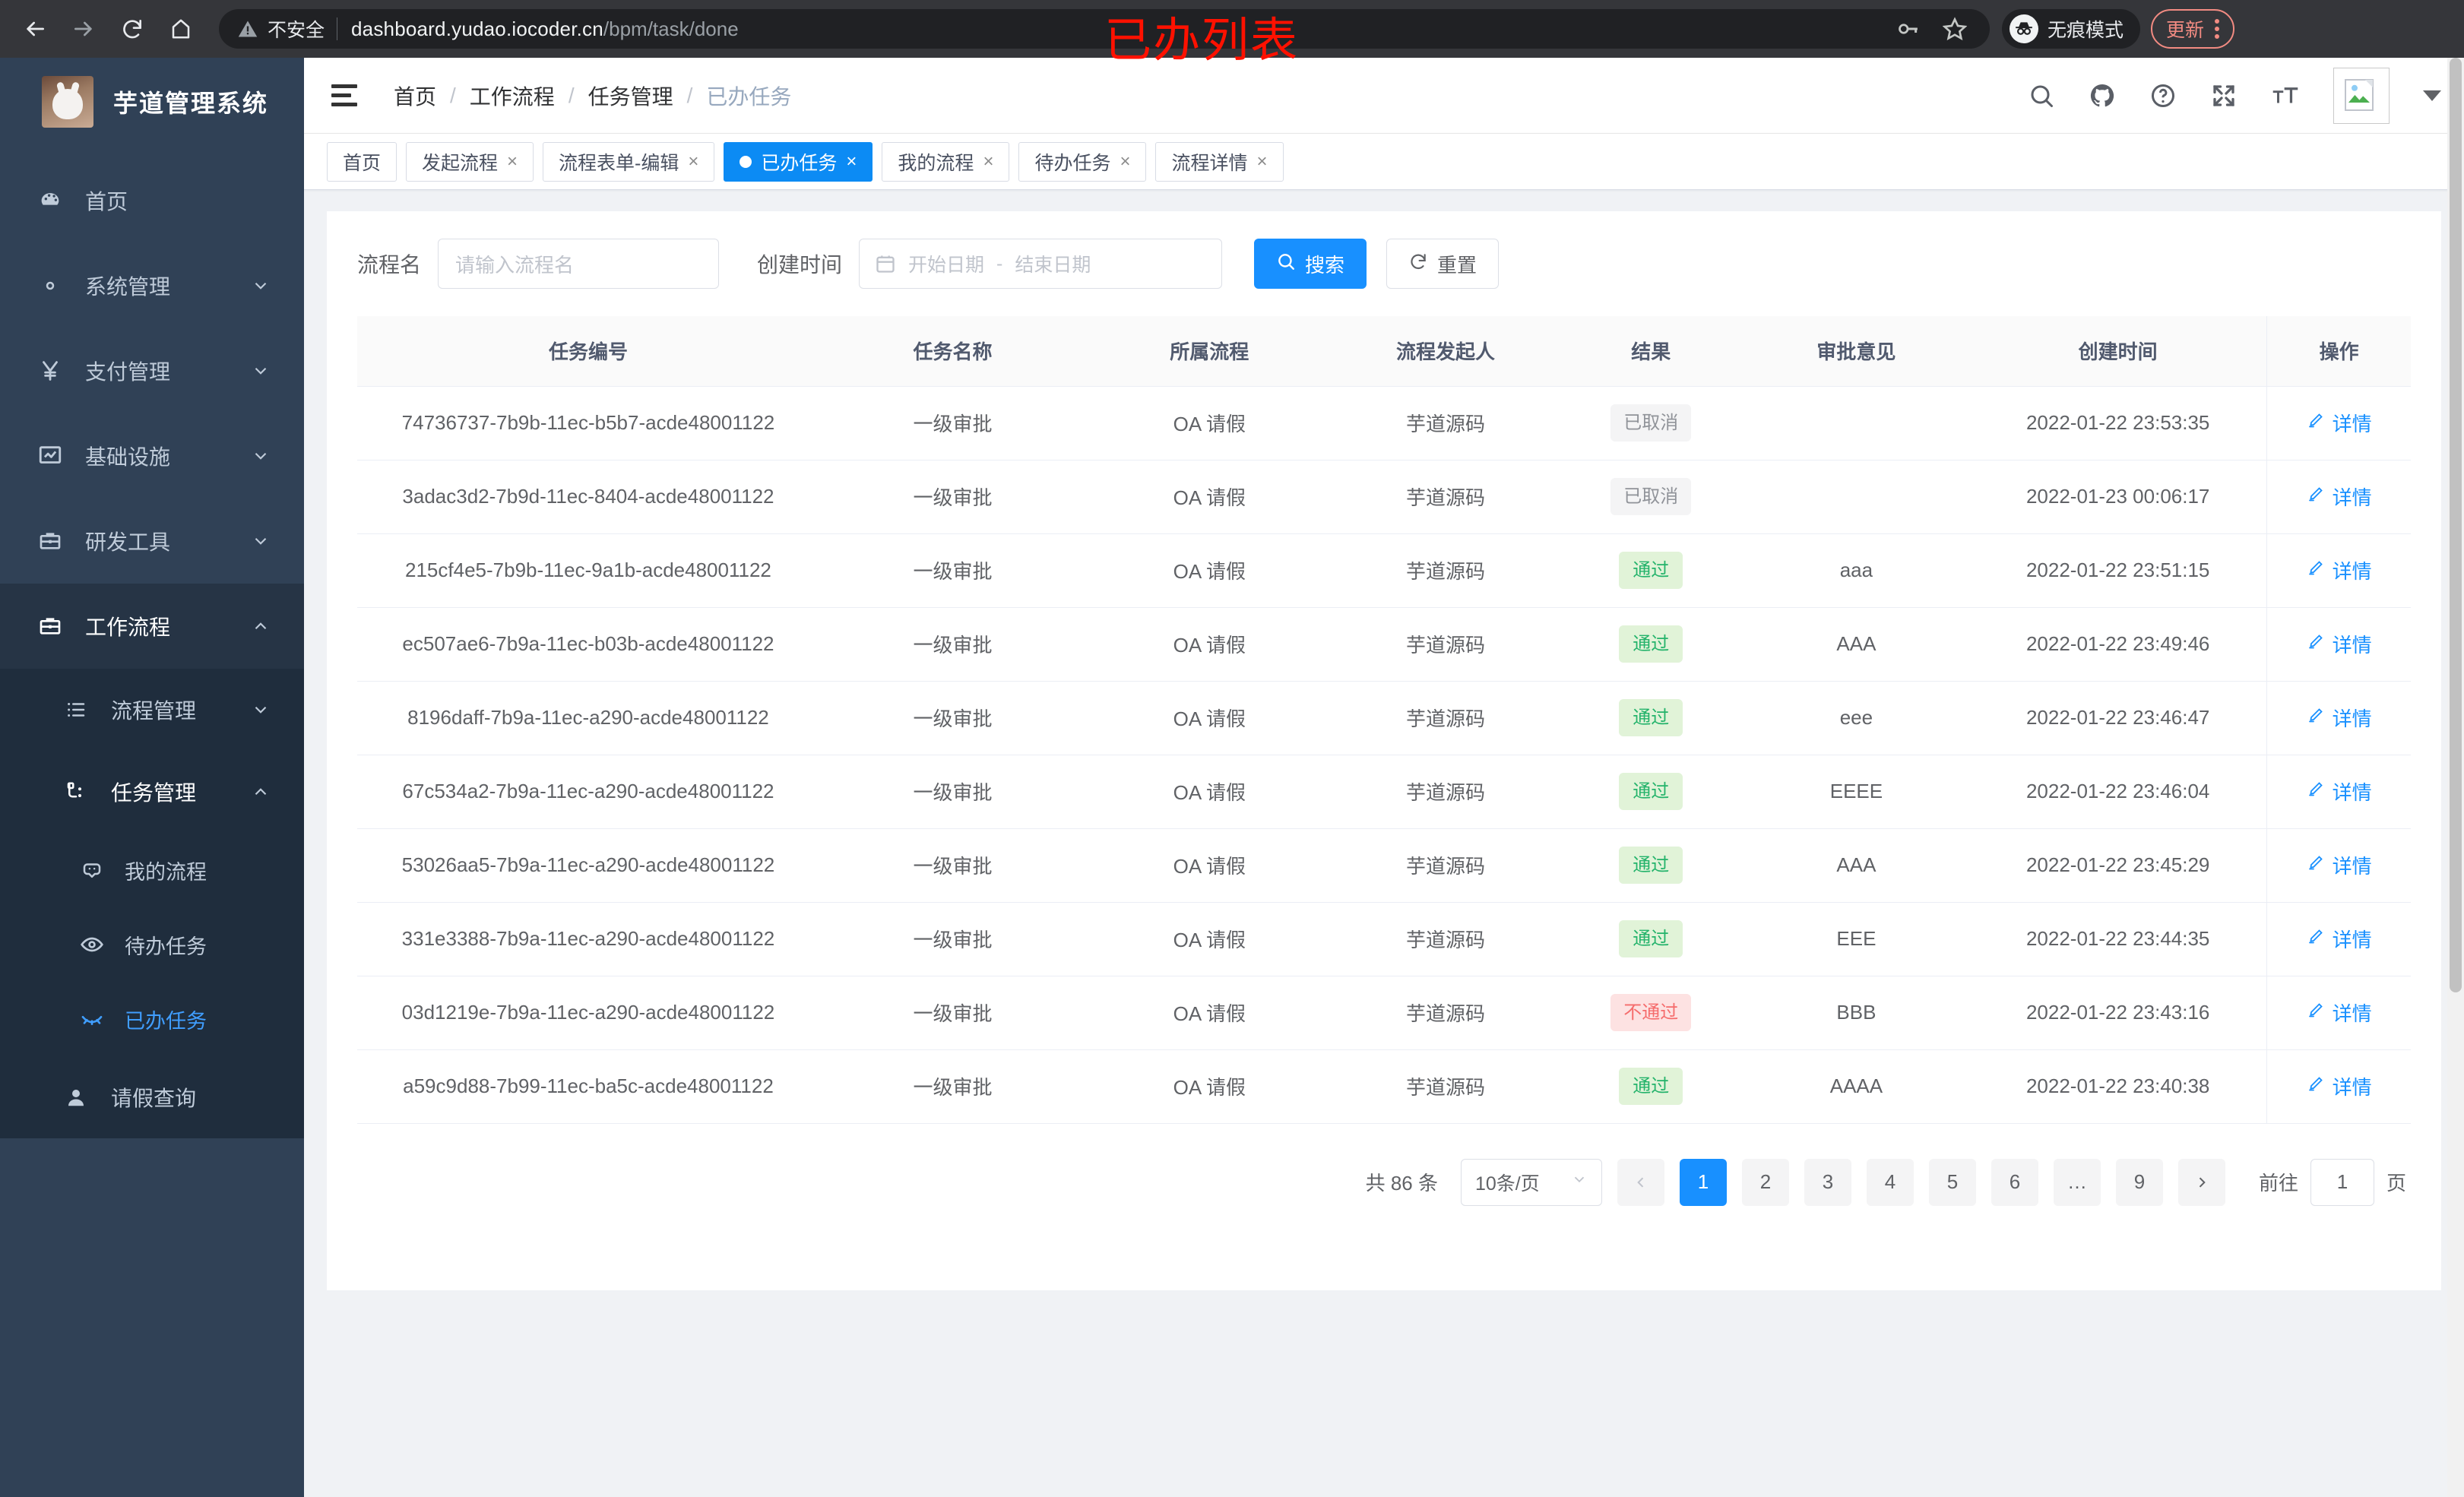  I want to click on tab-start-process: 发起流程 ×, so click(470, 161).